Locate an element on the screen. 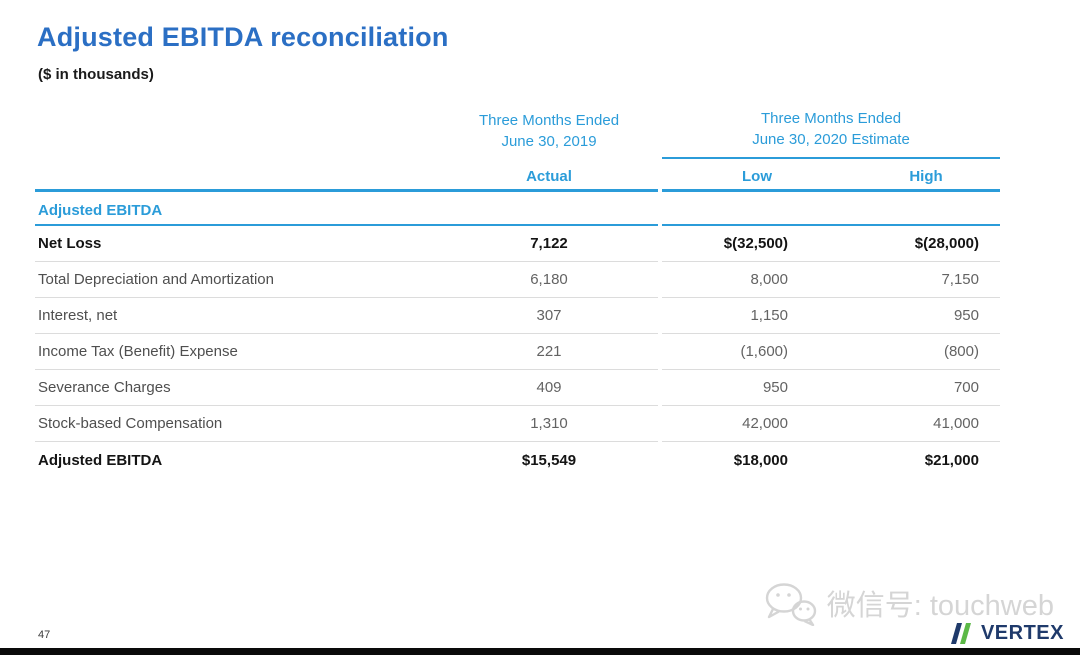 Image resolution: width=1080 pixels, height=655 pixels. column-header-high: High is located at coordinates (926, 174).